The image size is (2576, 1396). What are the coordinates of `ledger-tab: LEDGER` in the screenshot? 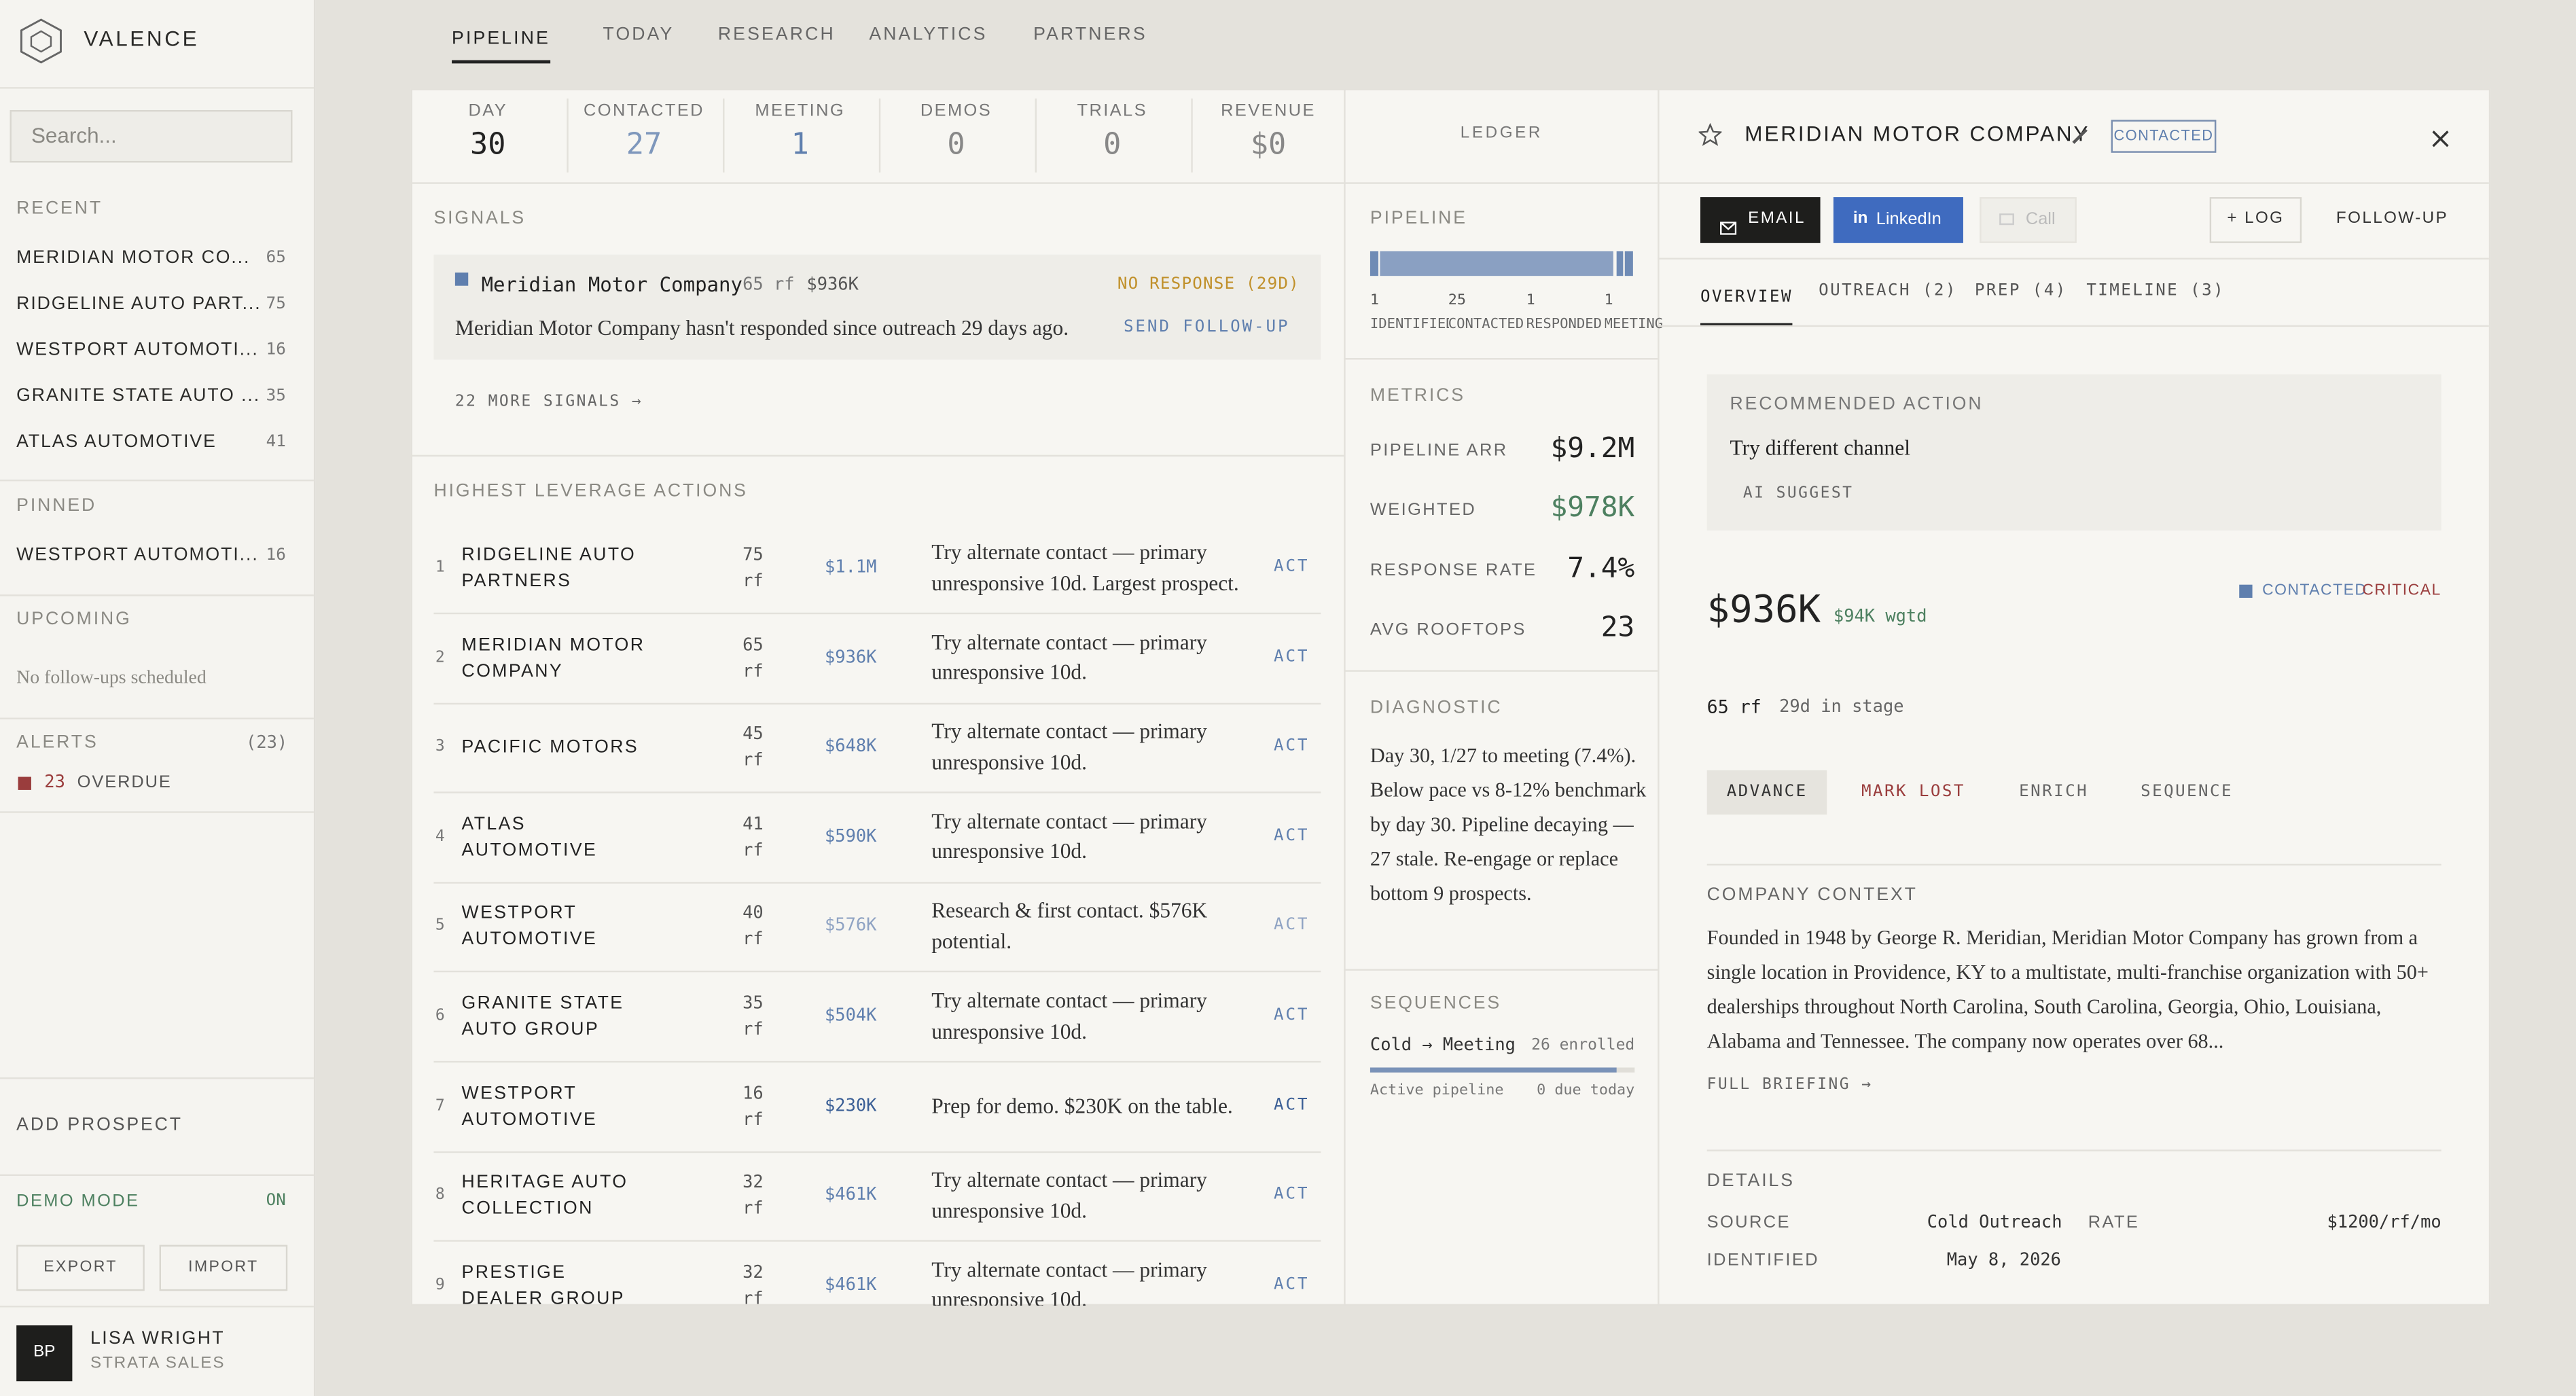 It's located at (1501, 133).